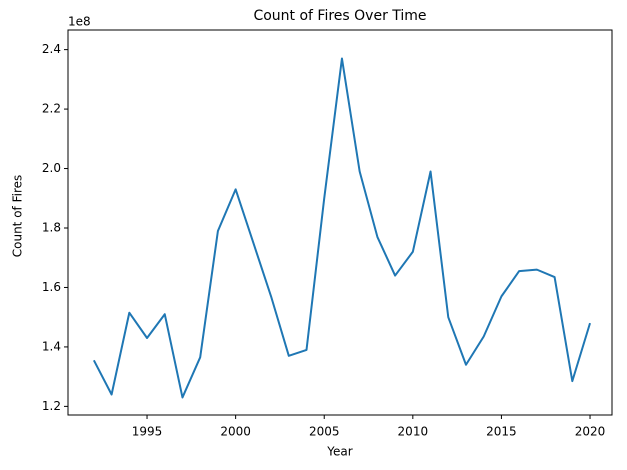 This screenshot has width=627, height=470. Describe the element at coordinates (51, 346) in the screenshot. I see `y-tick-label: 1.4` at that location.